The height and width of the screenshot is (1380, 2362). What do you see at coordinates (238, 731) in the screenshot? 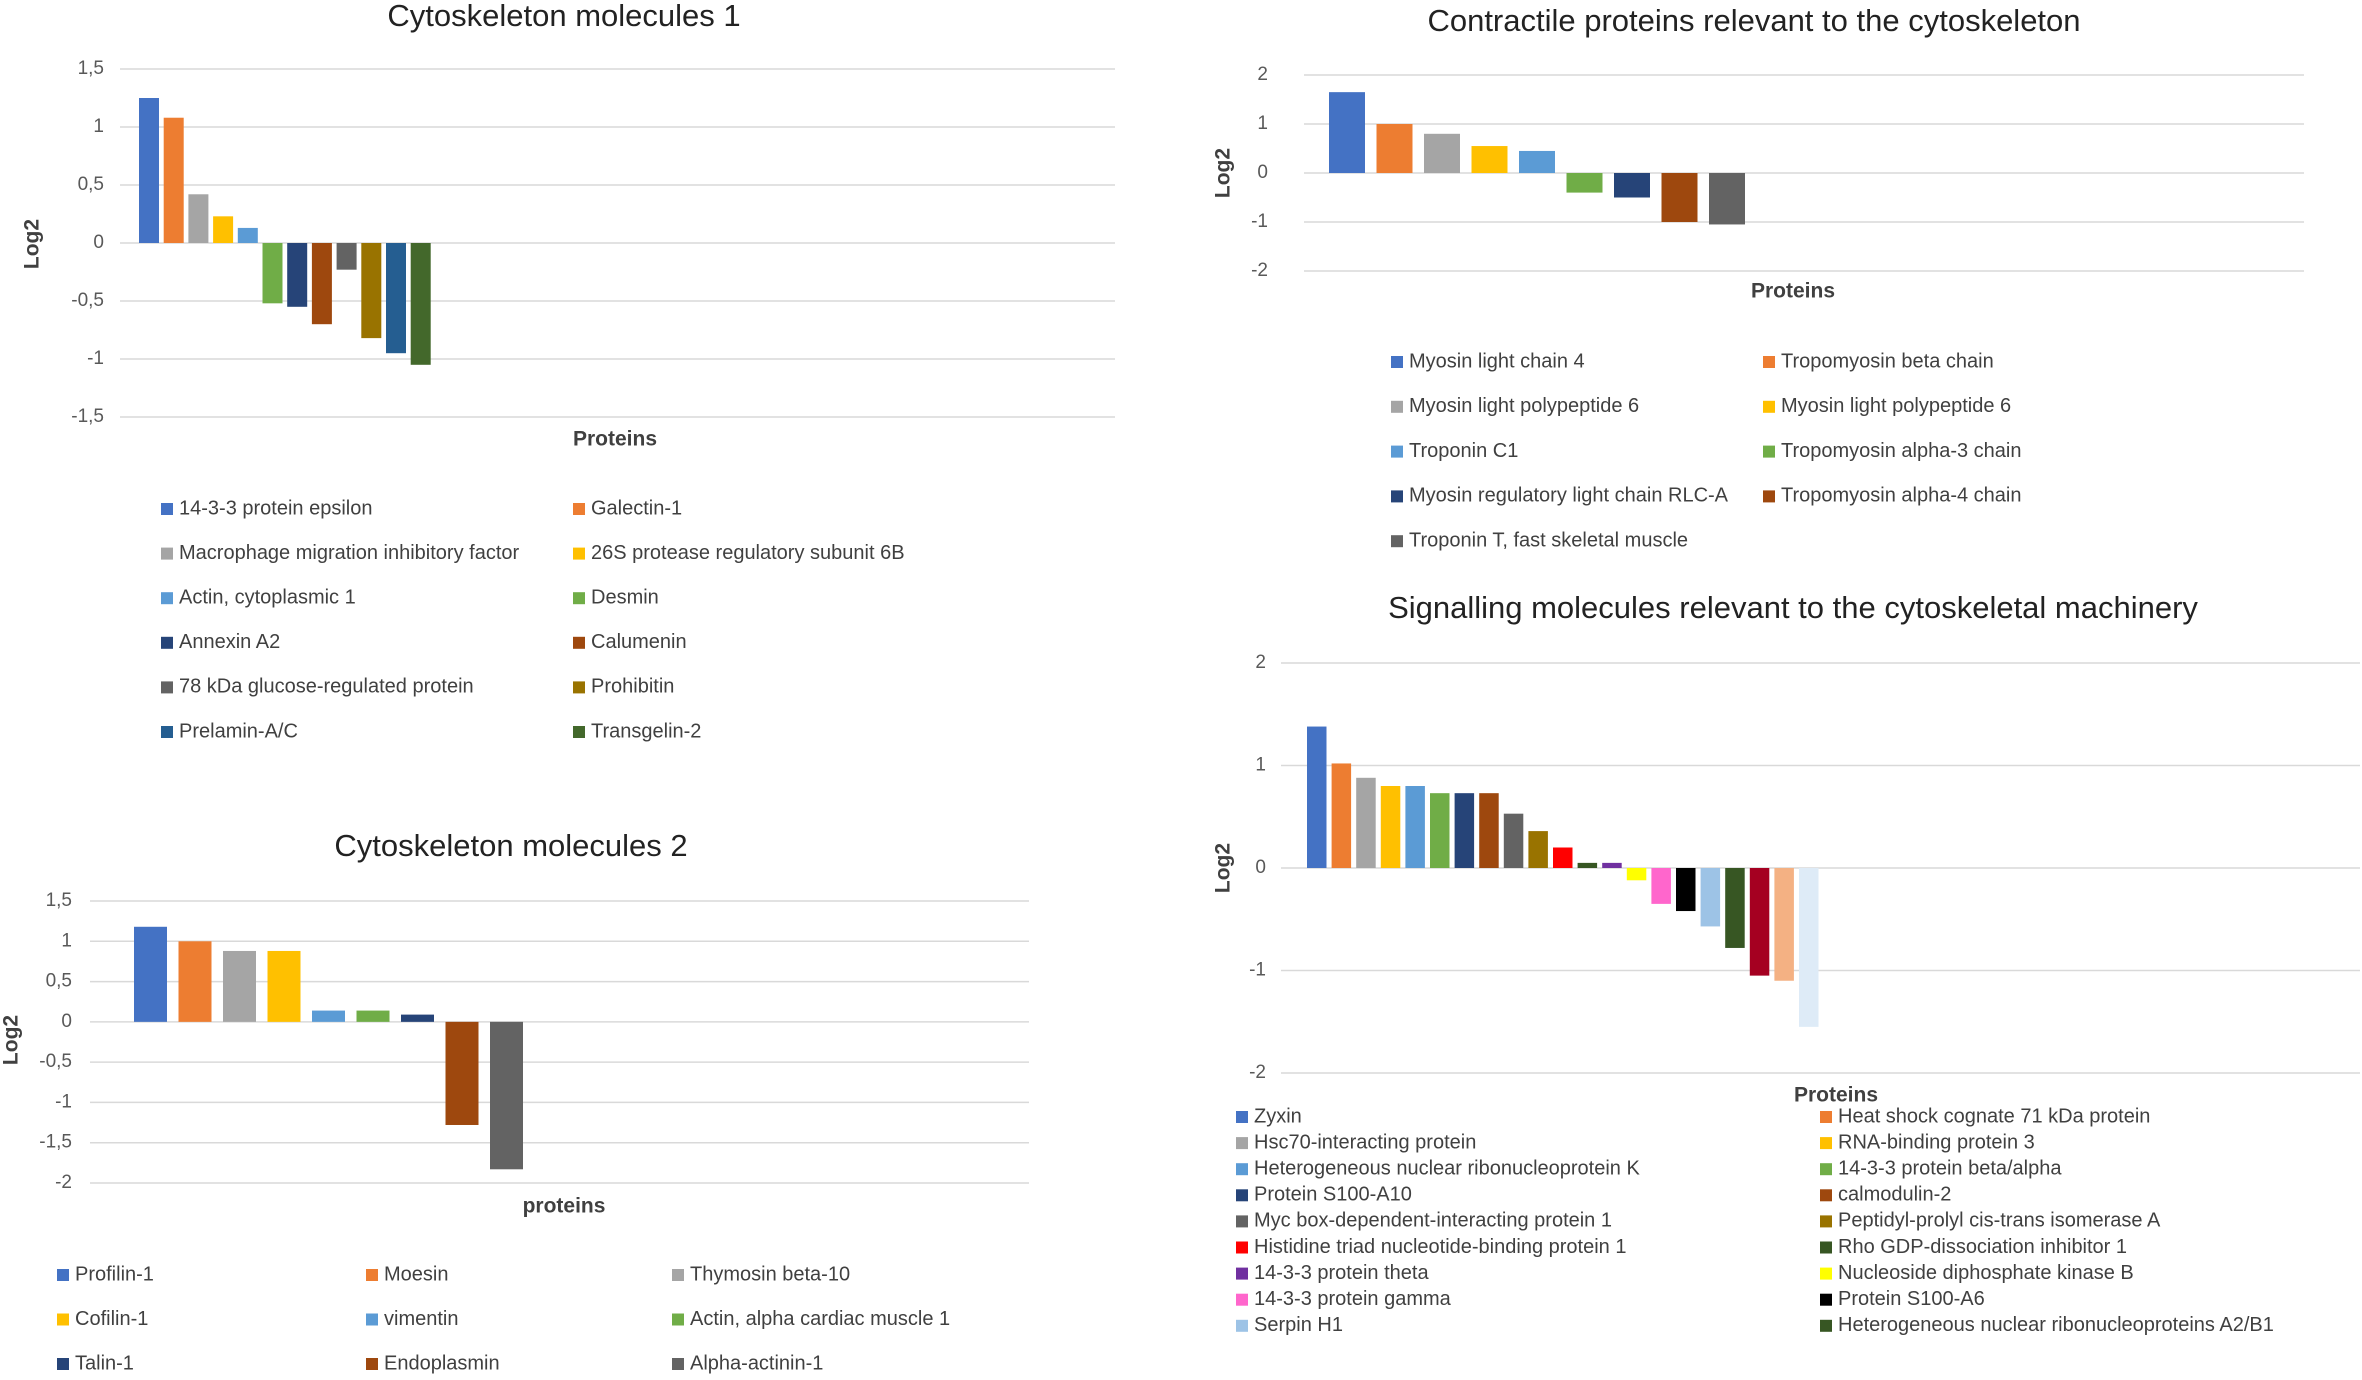
I see `legend-label: Prelamin-A/C` at bounding box center [238, 731].